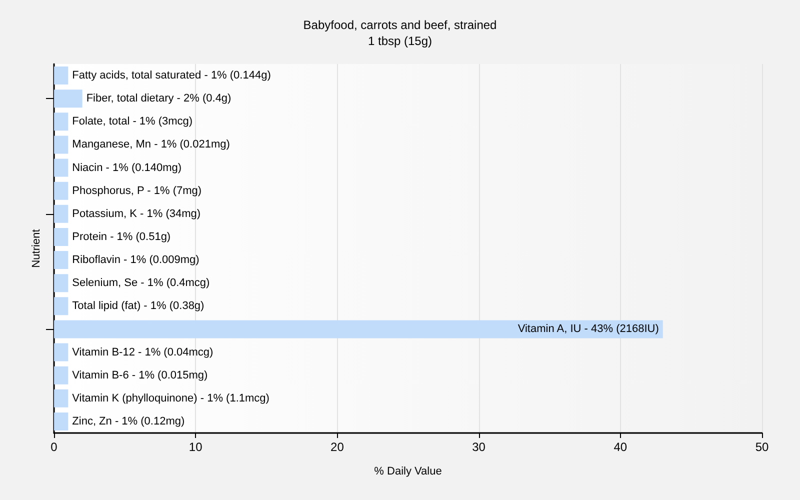 This screenshot has height=500, width=800. Describe the element at coordinates (143, 352) in the screenshot. I see `y-tick-label: Vitamin B-12 - 1% (0.04mcg)` at that location.